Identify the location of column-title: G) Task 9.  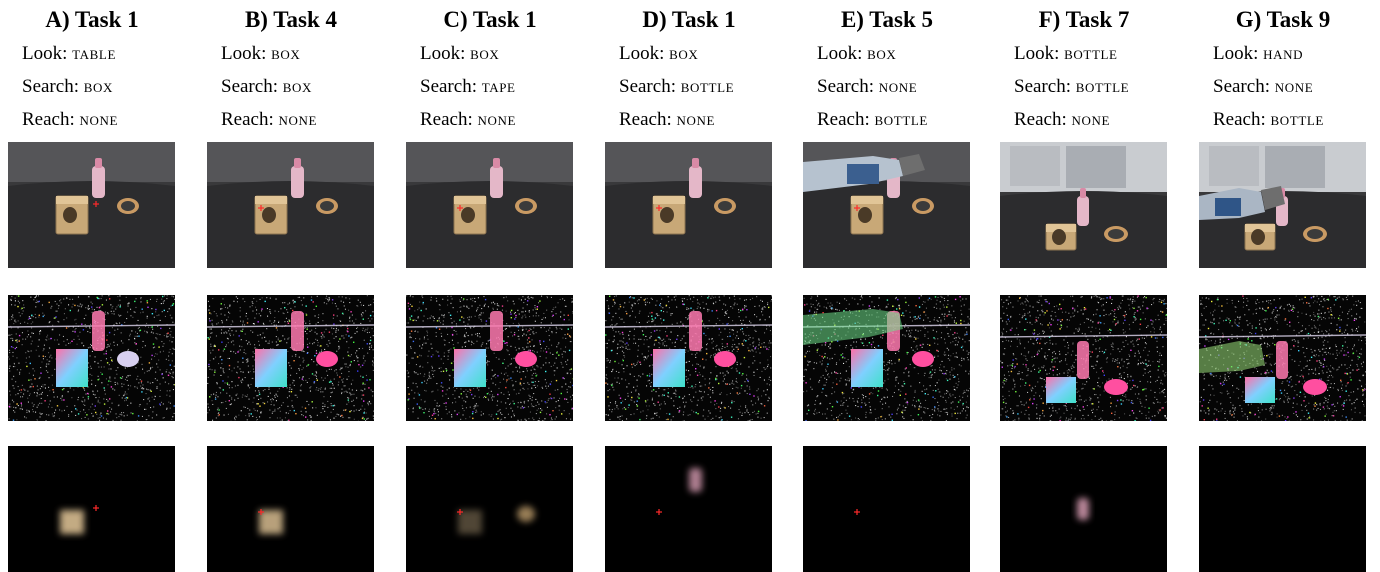
(1283, 20).